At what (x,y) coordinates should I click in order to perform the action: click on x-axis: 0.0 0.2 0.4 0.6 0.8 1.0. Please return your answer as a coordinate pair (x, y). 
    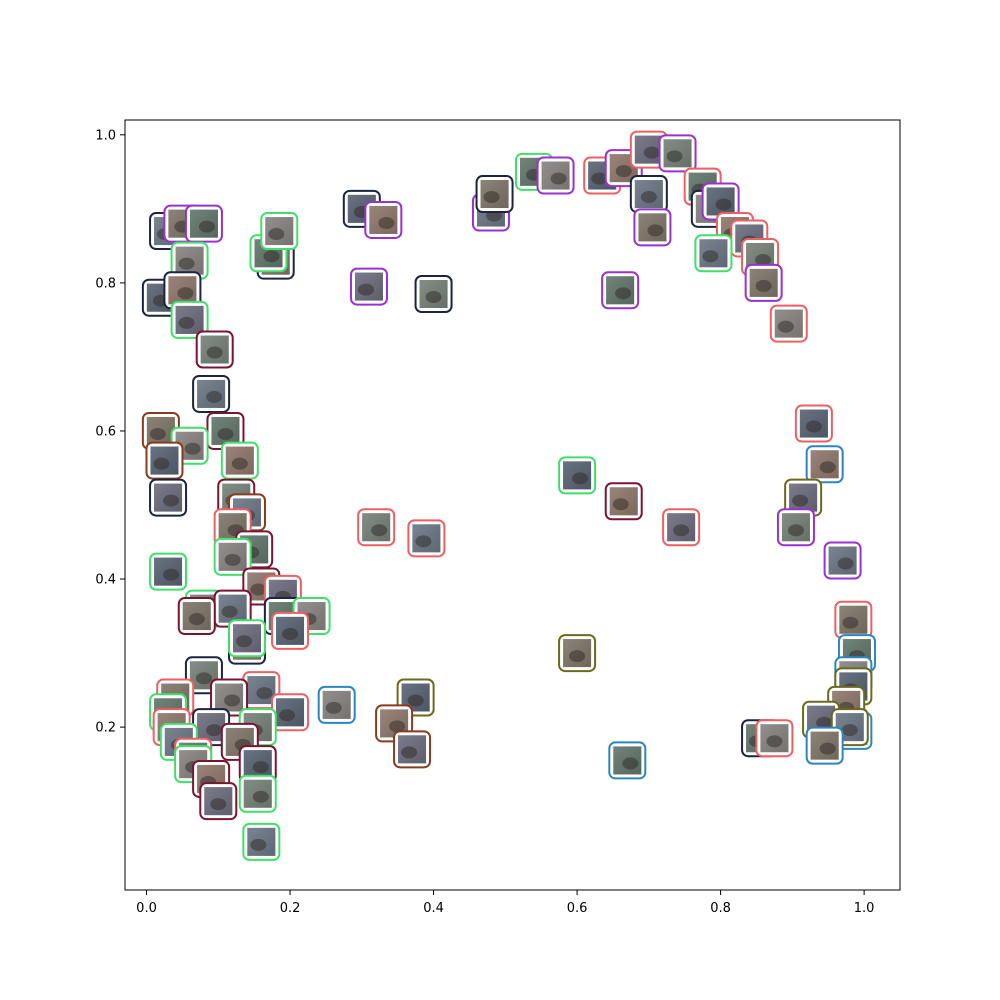
    Looking at the image, I should click on (505, 903).